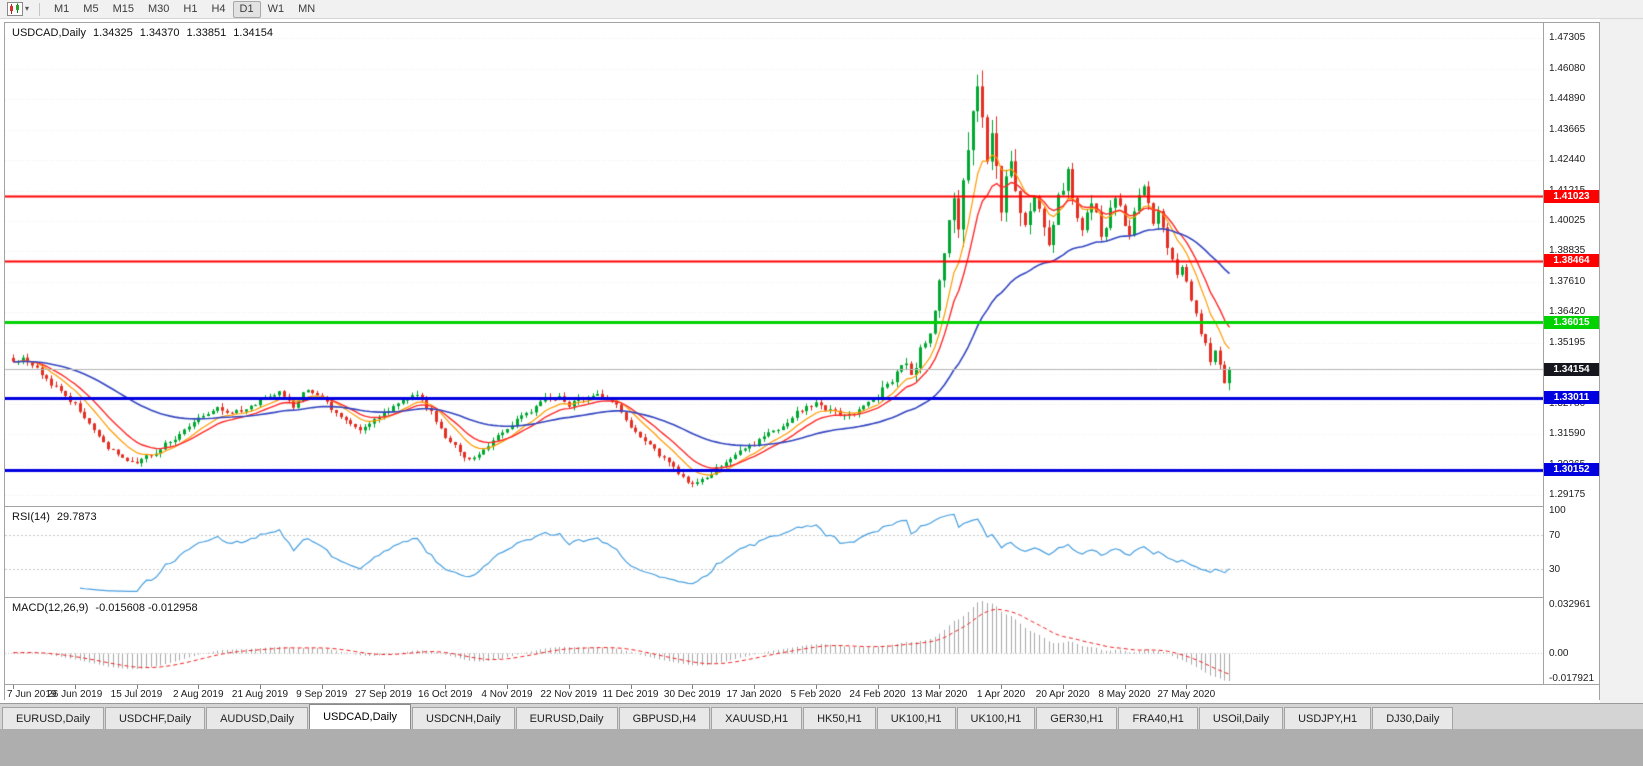 This screenshot has height=766, width=1643. I want to click on time-tick-label: 15 Jul 2019, so click(136, 694).